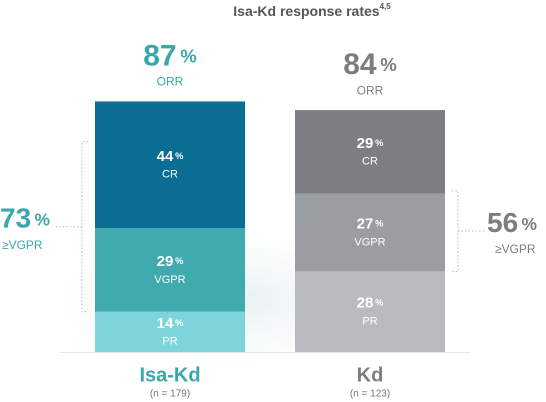 This screenshot has width=546, height=402. I want to click on chart-title: Isa-Kd response rates4,5, so click(312, 10).